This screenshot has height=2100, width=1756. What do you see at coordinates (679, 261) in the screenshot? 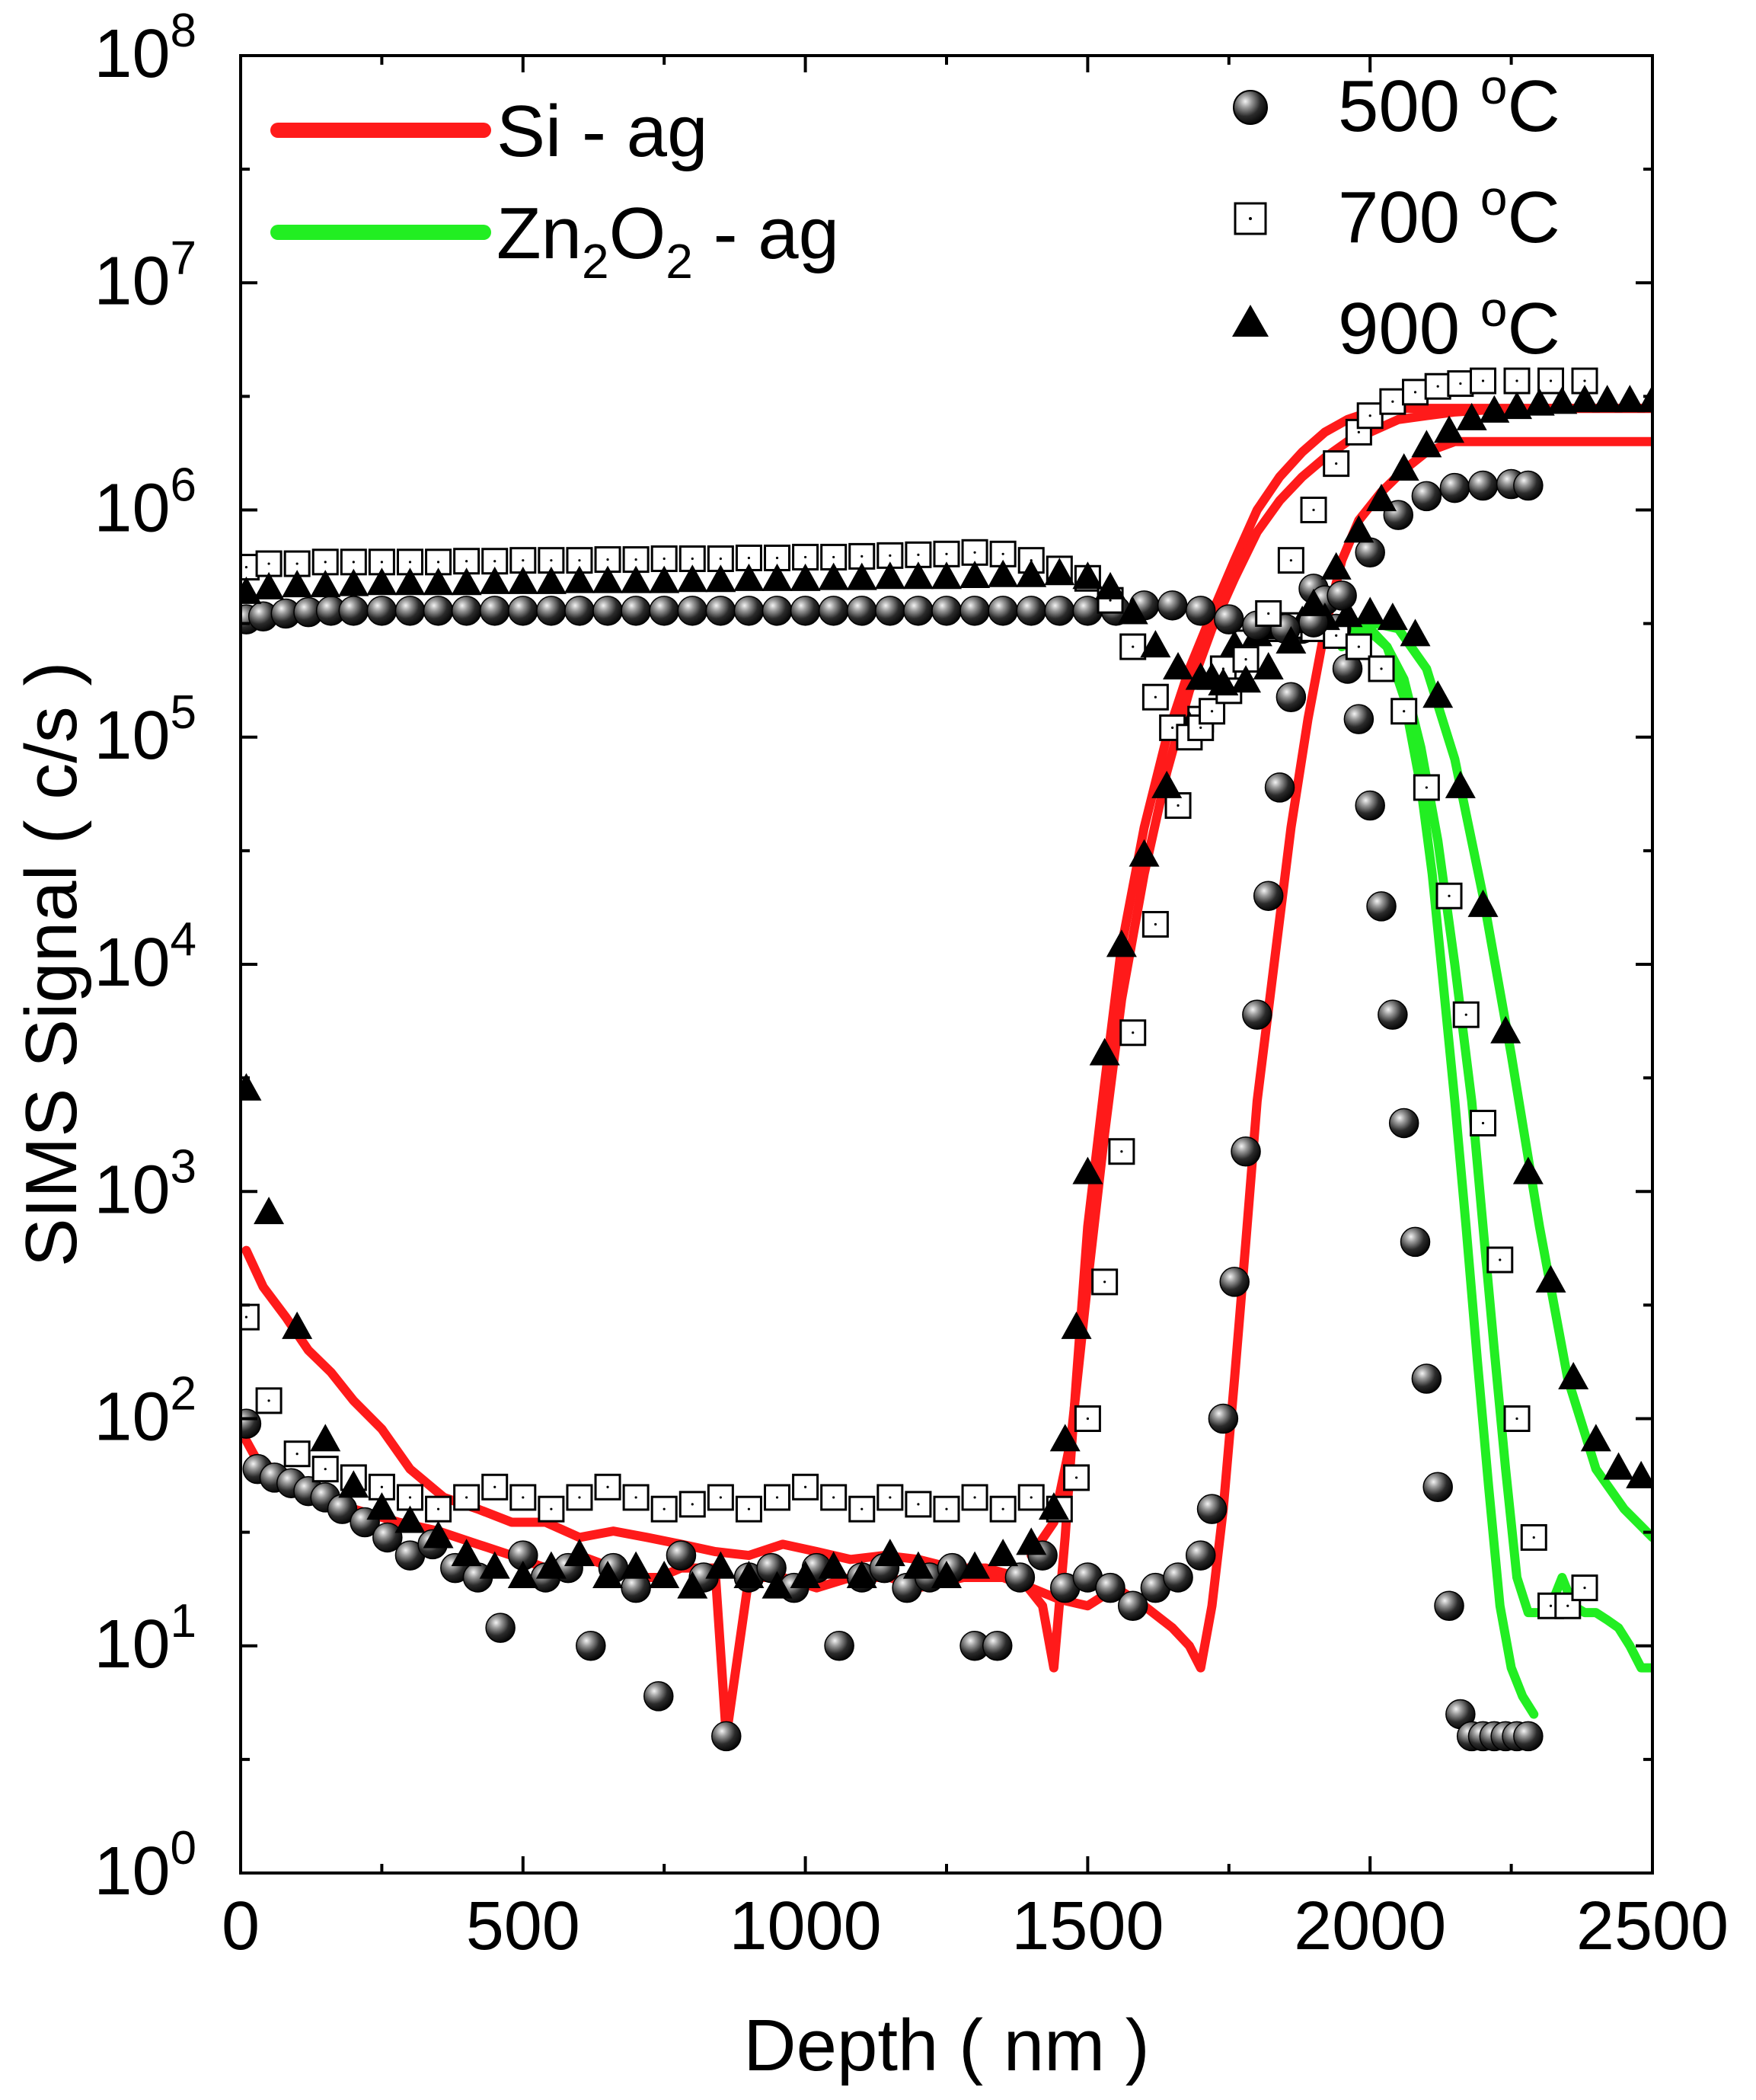
I see `legend-o-subscript: 2` at bounding box center [679, 261].